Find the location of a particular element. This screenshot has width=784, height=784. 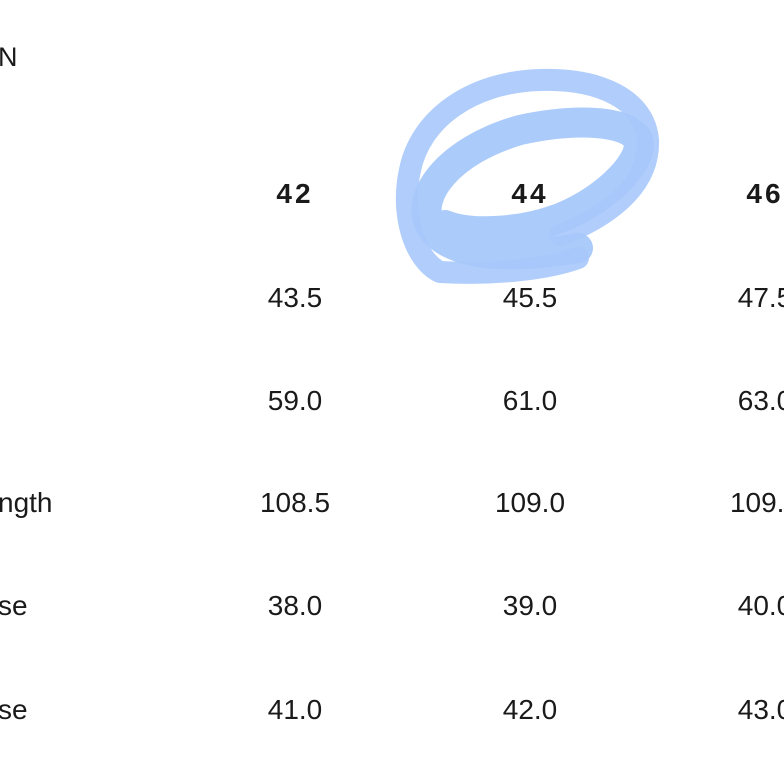

table-cell: 63.0 is located at coordinates (760, 400).